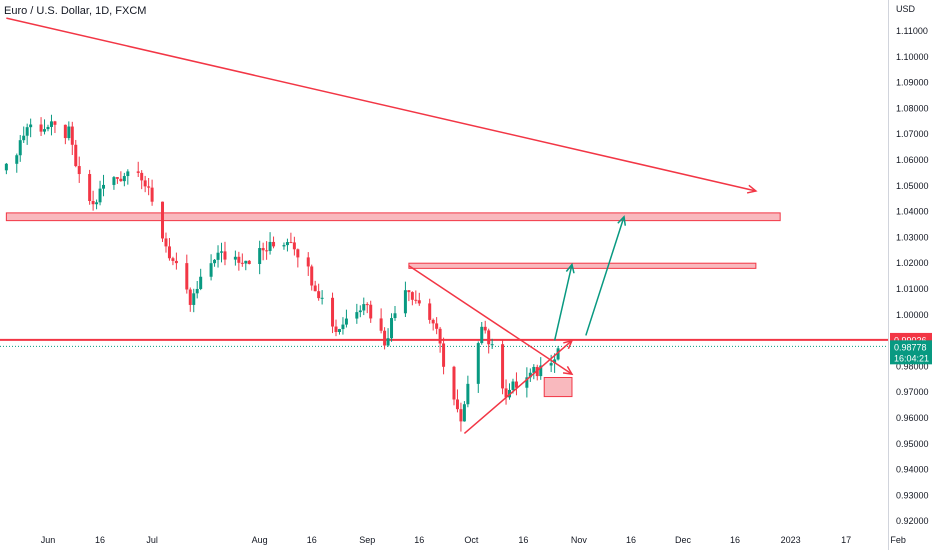  I want to click on countdown-text: 16:04:21, so click(911, 358).